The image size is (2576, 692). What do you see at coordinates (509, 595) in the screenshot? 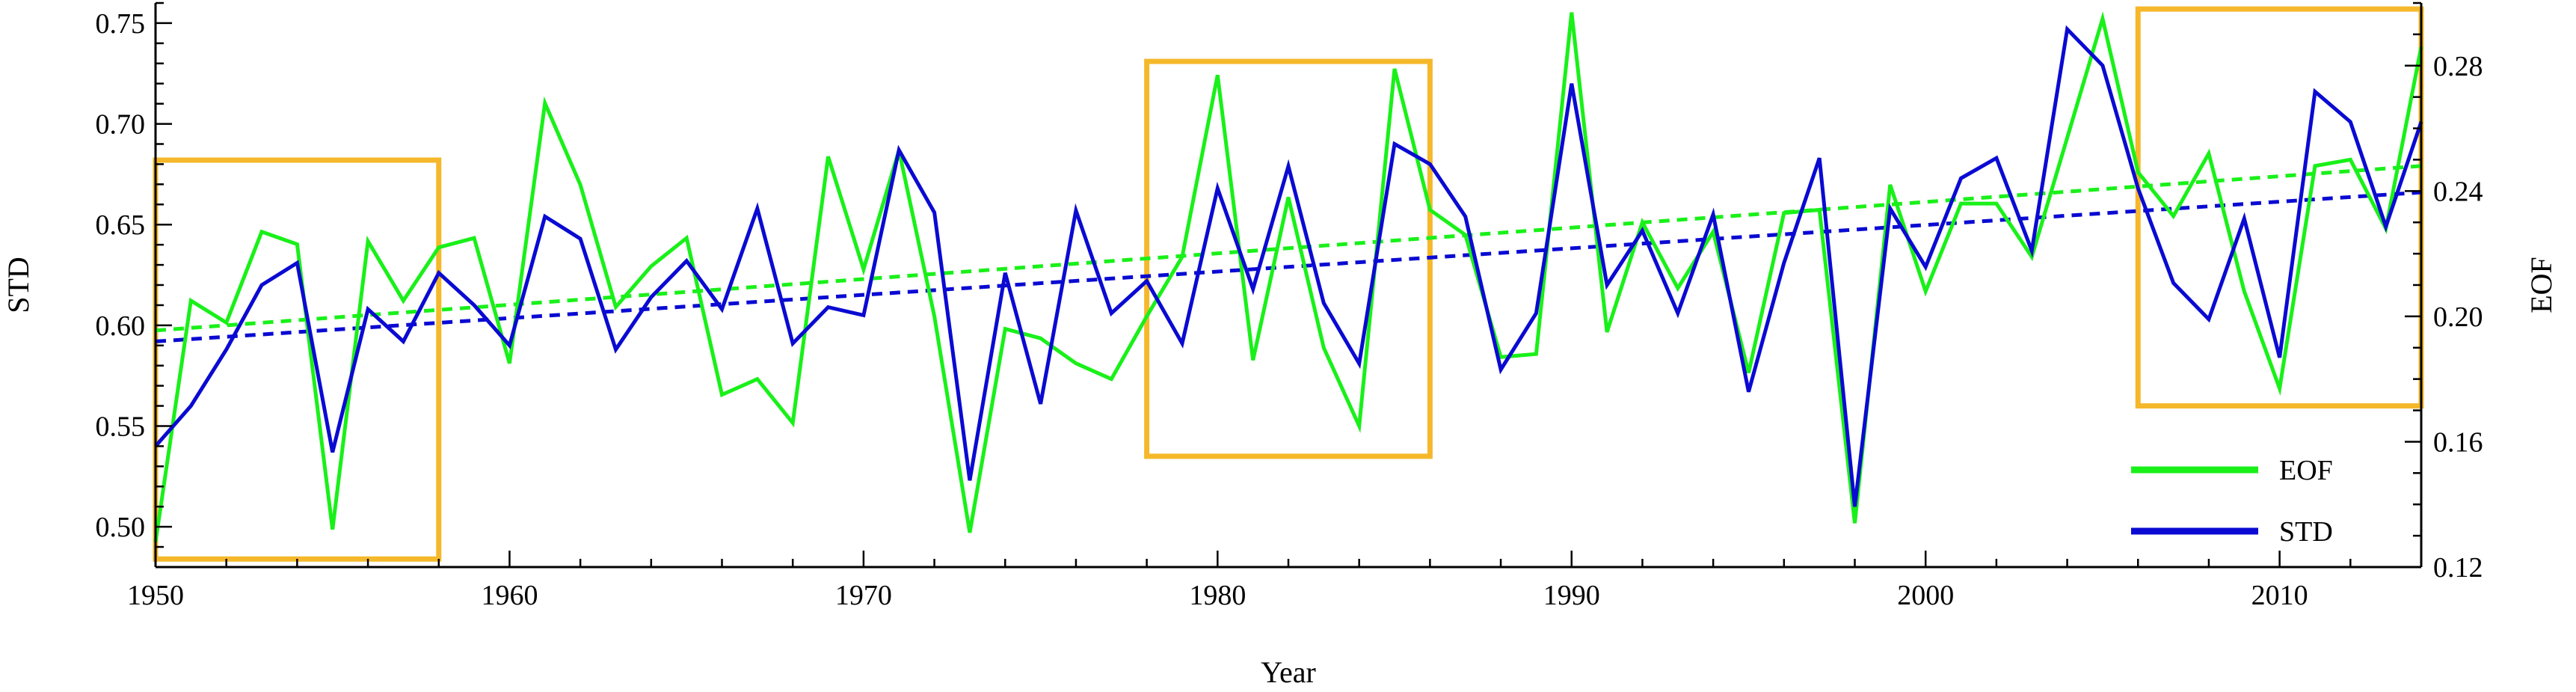
I see `x-tick-label: 1960` at bounding box center [509, 595].